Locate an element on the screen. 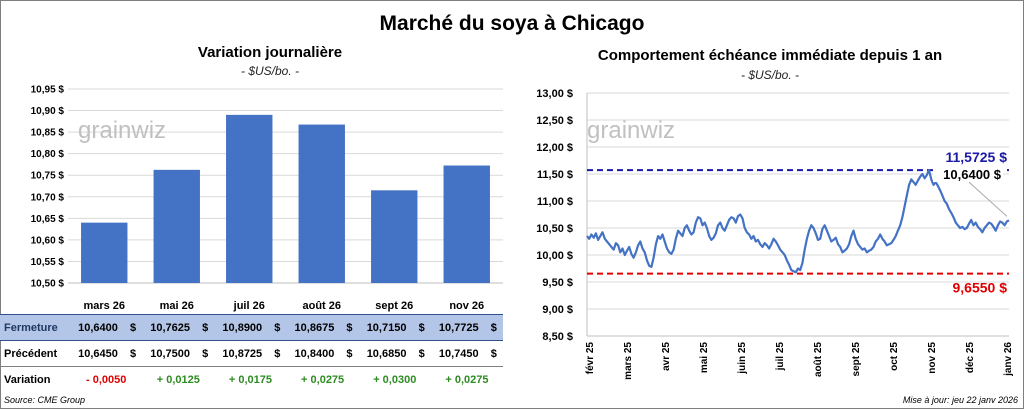  reference-lines is located at coordinates (798, 222).